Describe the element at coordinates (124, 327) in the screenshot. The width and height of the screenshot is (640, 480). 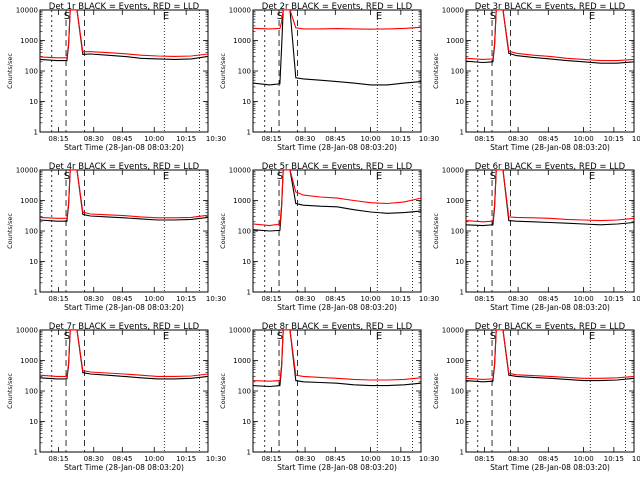
I see `chart-title: Det 7r BLACK = Events, RED = LLD` at that location.